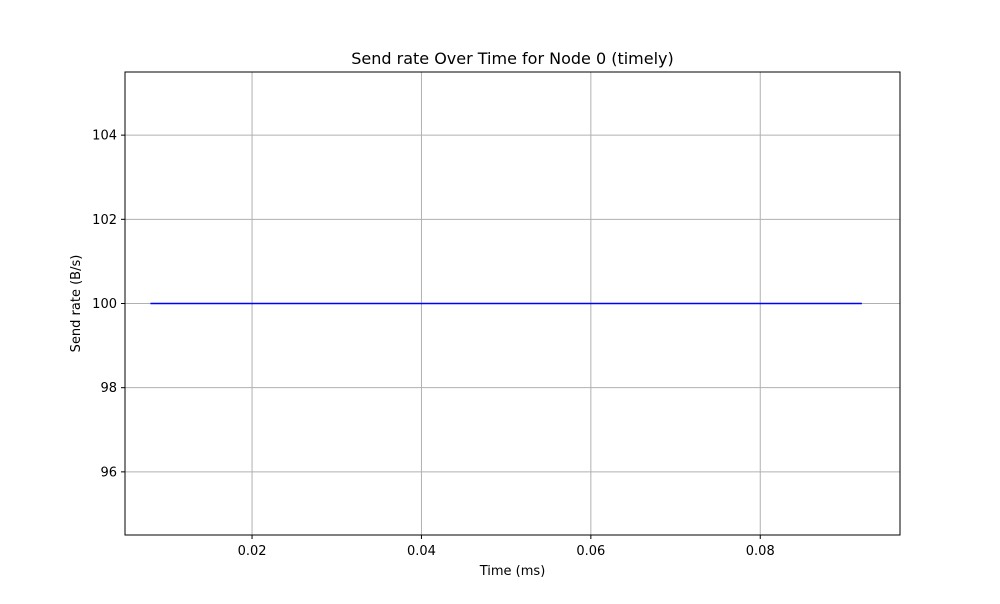  I want to click on y-axis-label: Send rate (B/s), so click(76, 304).